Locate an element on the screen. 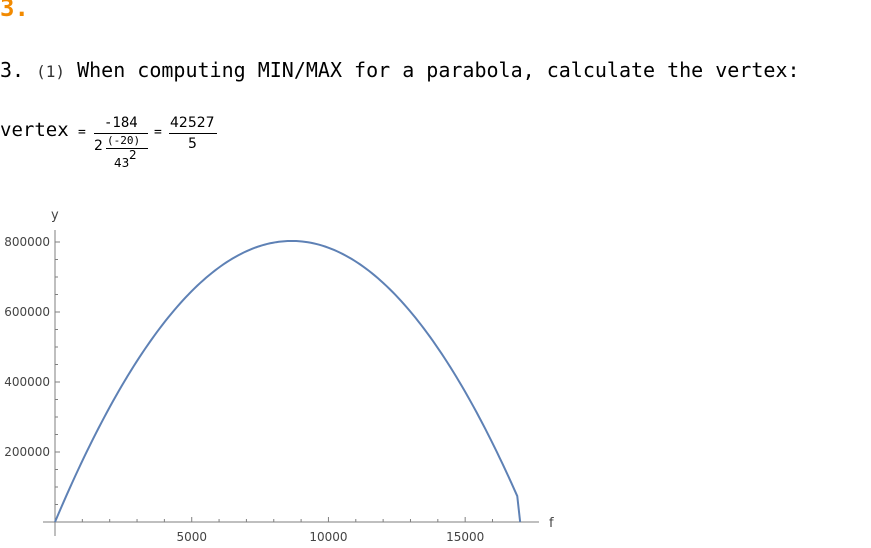 This screenshot has width=871, height=548. inner-denominator-exponent: 2 is located at coordinates (133, 155).